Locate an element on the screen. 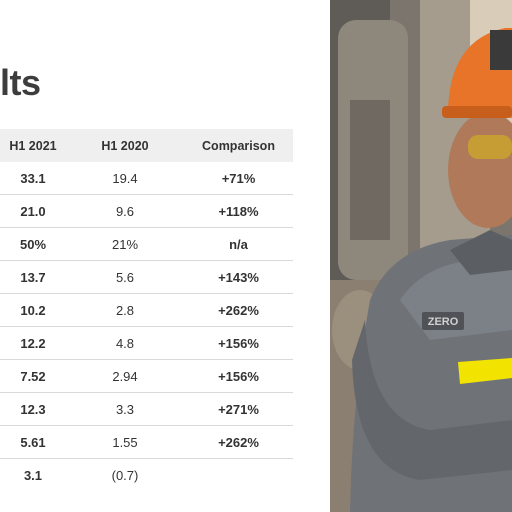 The width and height of the screenshot is (512, 512). cell-h1-2021: 5.61 is located at coordinates (33, 442).